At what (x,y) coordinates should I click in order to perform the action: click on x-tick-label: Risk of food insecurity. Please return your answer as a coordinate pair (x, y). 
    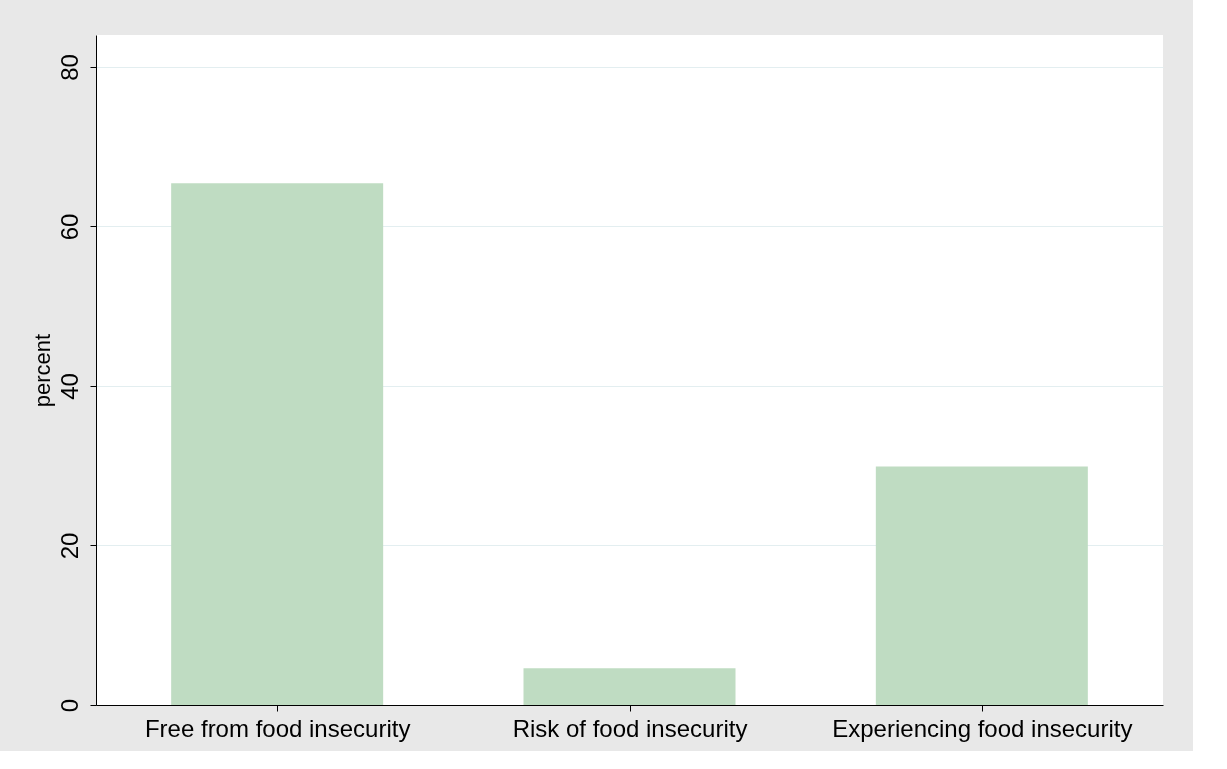
    Looking at the image, I should click on (630, 728).